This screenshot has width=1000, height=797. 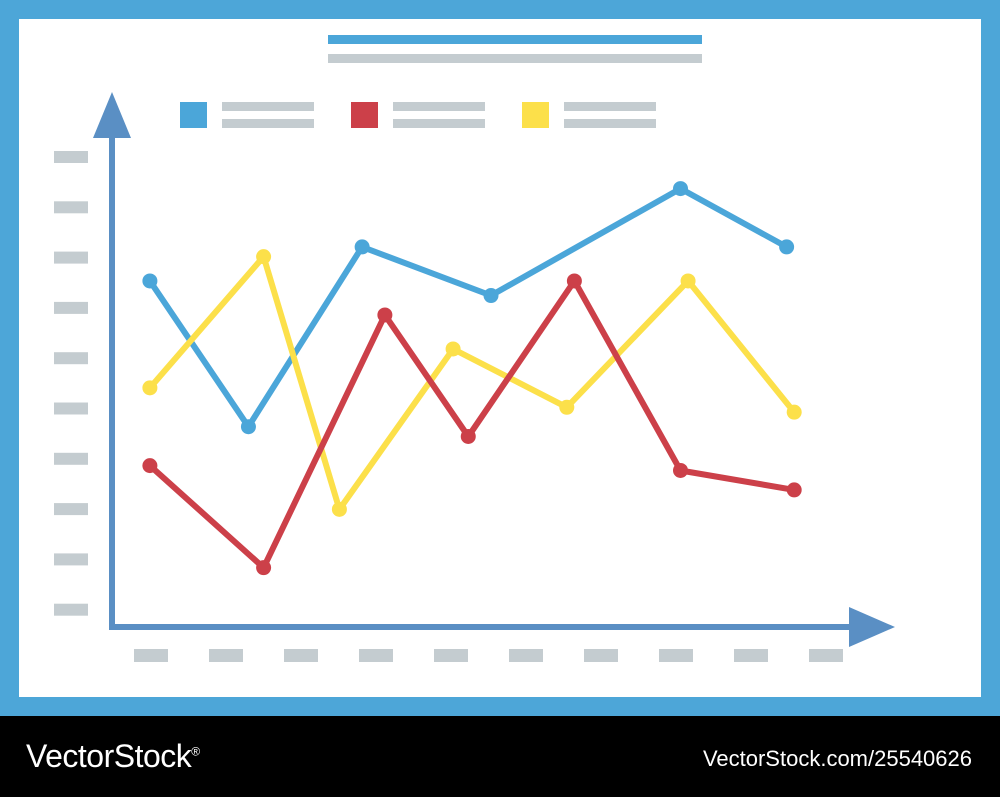 What do you see at coordinates (112, 115) in the screenshot?
I see `y-axis-arrowhead` at bounding box center [112, 115].